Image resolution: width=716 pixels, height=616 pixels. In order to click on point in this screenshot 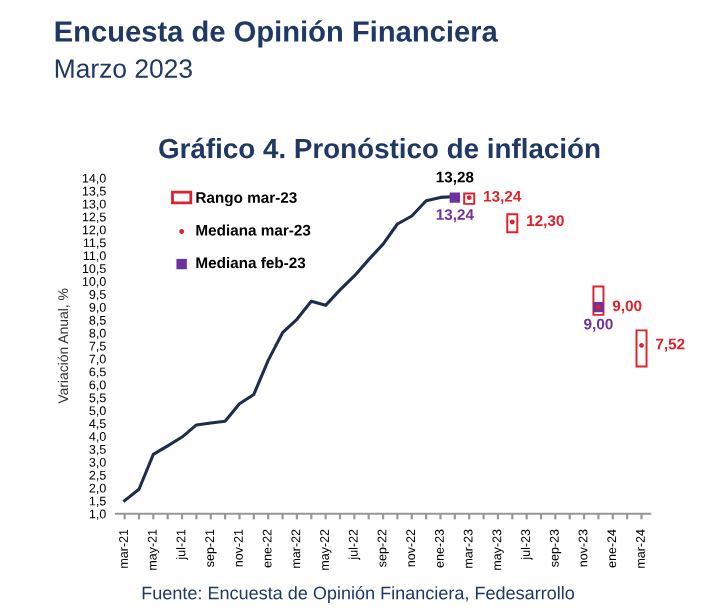, I will do `click(455, 197)`.